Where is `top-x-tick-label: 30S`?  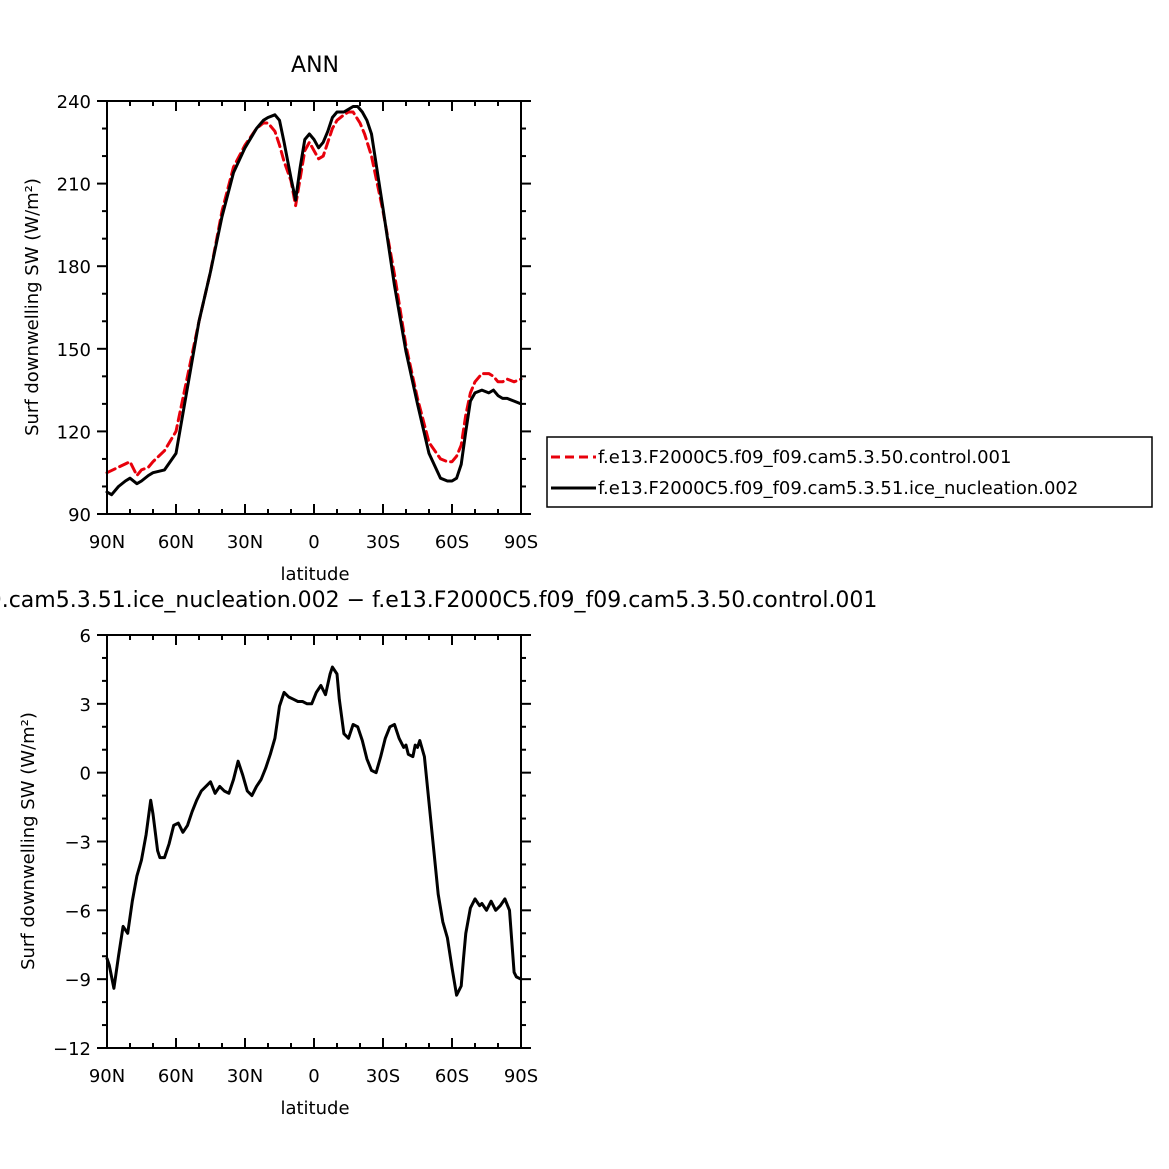 top-x-tick-label: 30S is located at coordinates (383, 542).